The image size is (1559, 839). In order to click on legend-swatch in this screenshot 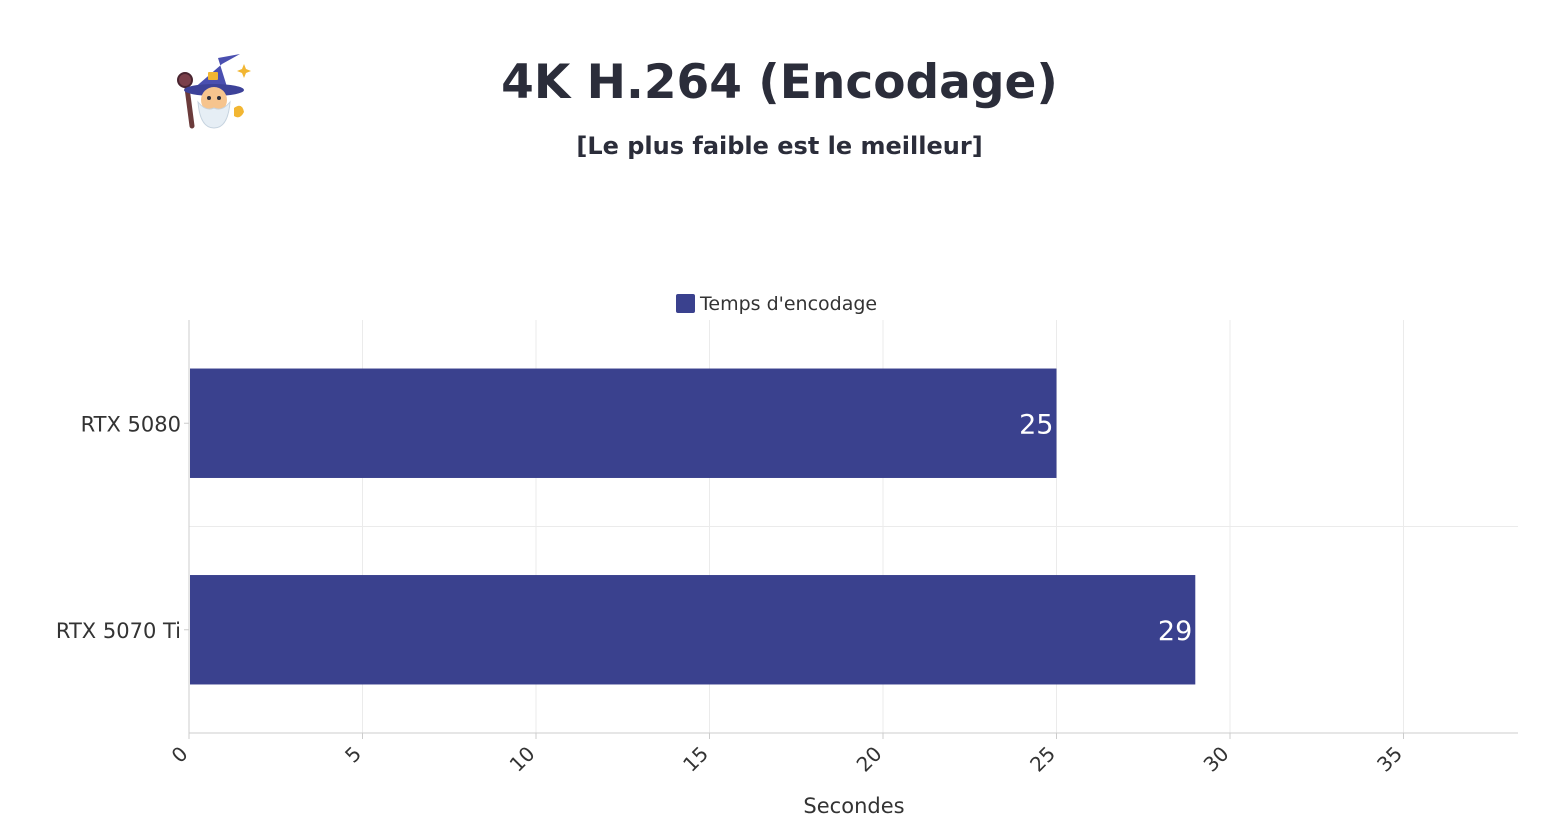, I will do `click(685, 303)`.